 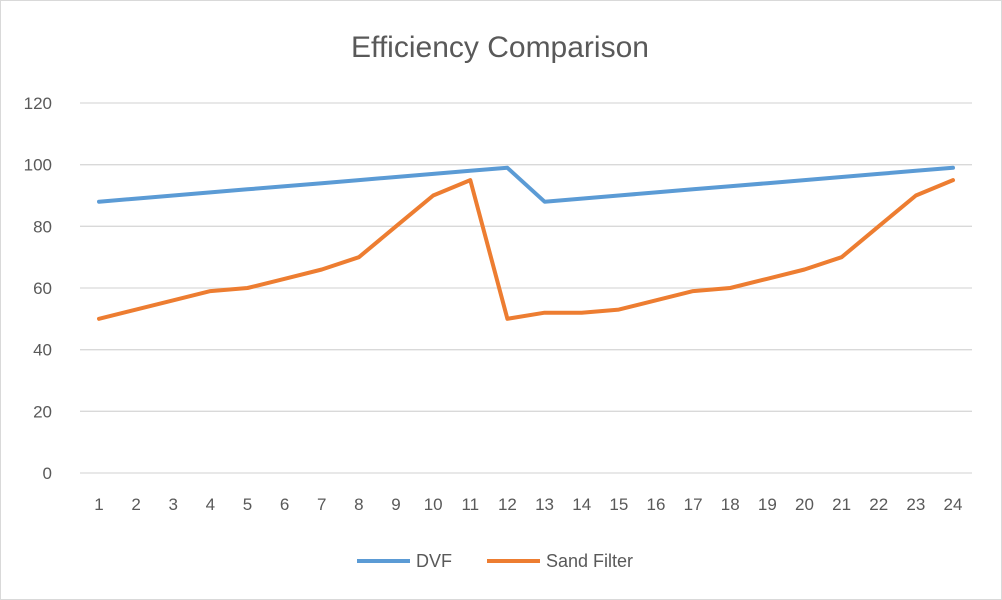 What do you see at coordinates (284, 504) in the screenshot?
I see `x-tick-label: 6` at bounding box center [284, 504].